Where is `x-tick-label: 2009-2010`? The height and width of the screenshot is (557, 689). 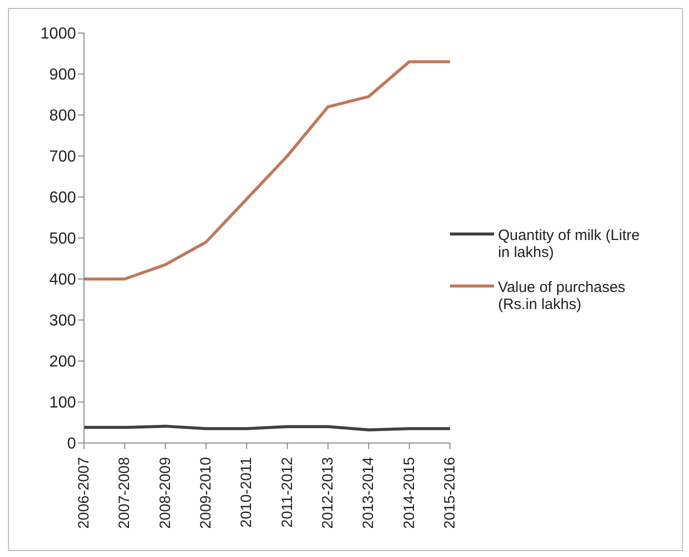
x-tick-label: 2009-2010 is located at coordinates (206, 493).